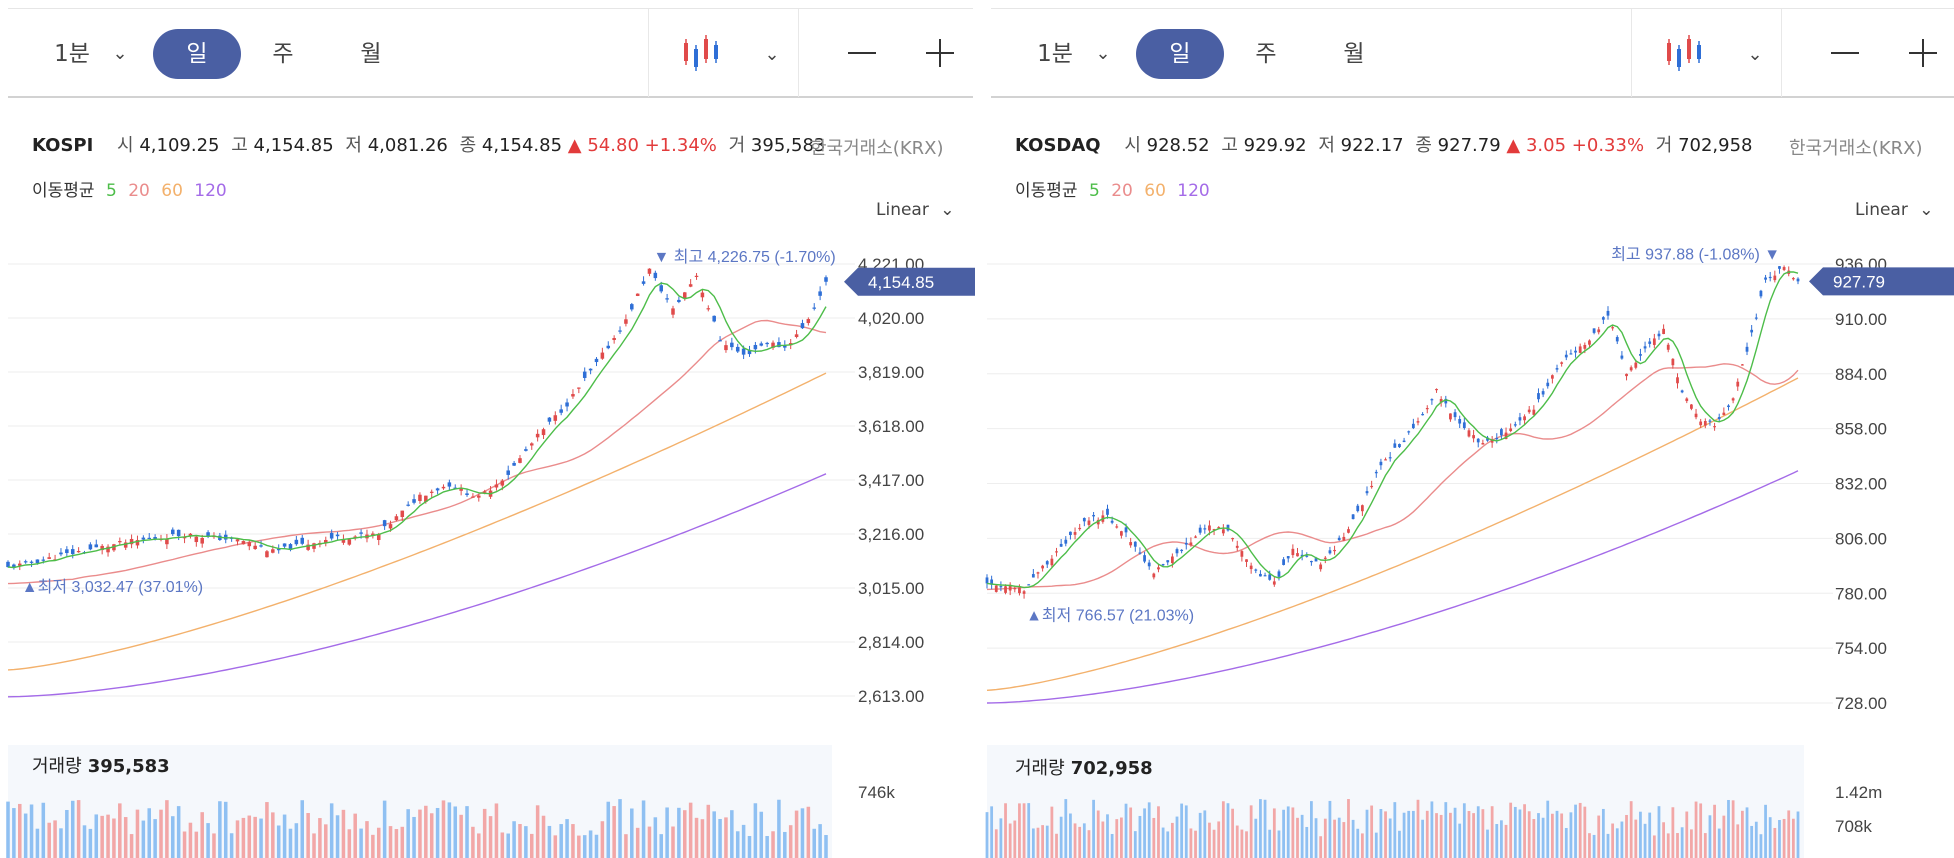 The height and width of the screenshot is (858, 1954). I want to click on ma60-label: 60, so click(1155, 191).